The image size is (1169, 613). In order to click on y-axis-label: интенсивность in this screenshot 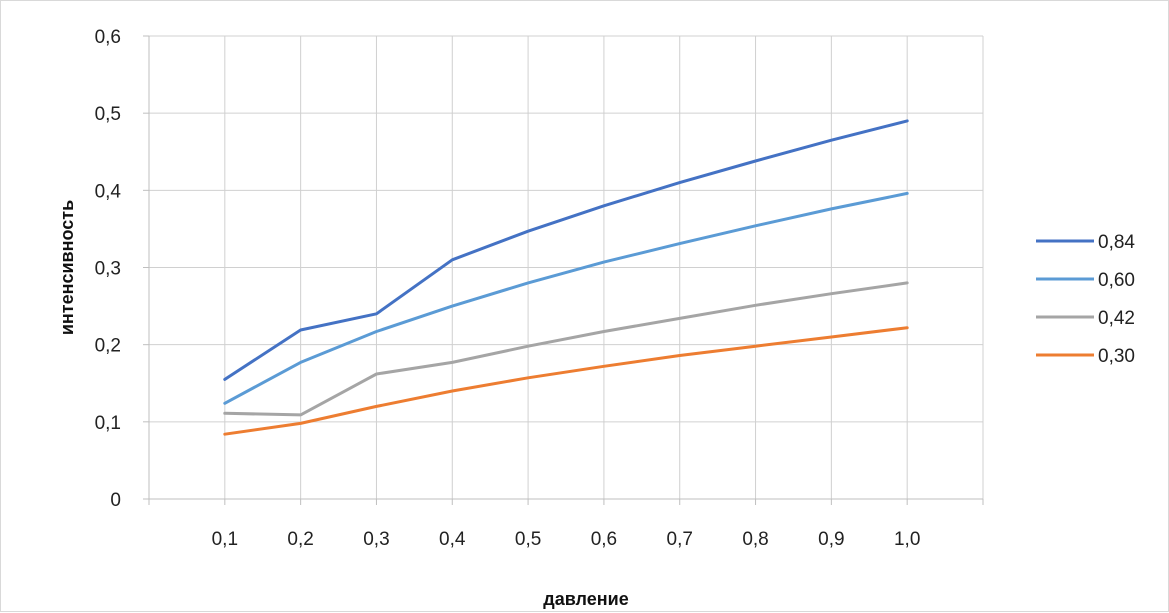, I will do `click(67, 267)`.